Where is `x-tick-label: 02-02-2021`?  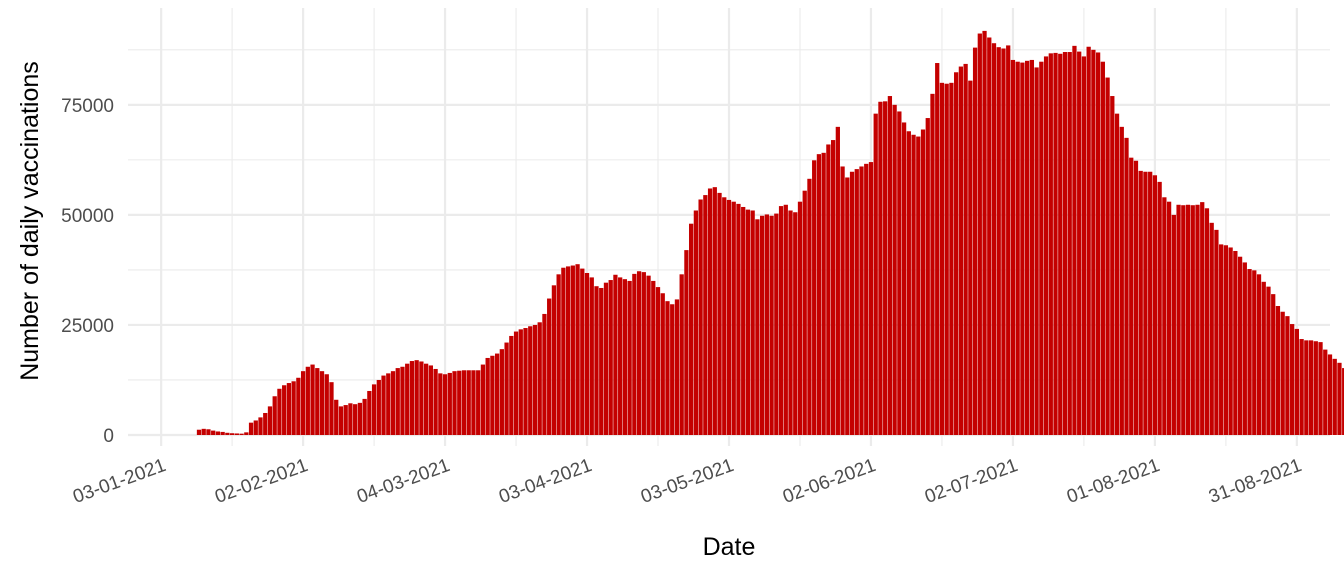 x-tick-label: 02-02-2021 is located at coordinates (261, 481).